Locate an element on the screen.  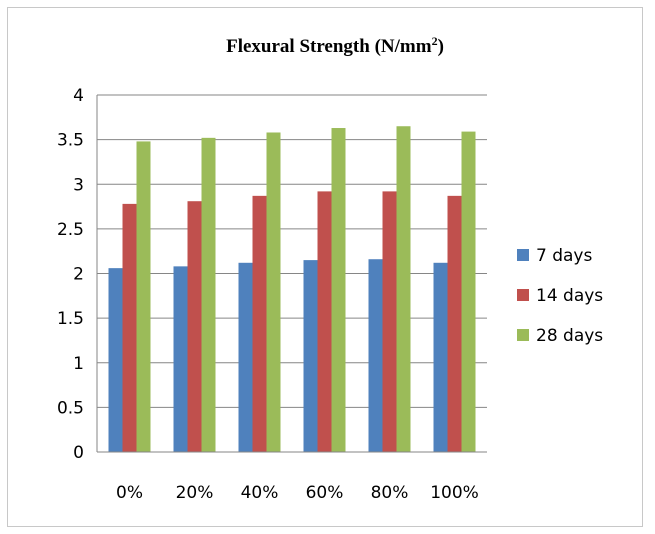
y-tick-label: 3 is located at coordinates (78, 185).